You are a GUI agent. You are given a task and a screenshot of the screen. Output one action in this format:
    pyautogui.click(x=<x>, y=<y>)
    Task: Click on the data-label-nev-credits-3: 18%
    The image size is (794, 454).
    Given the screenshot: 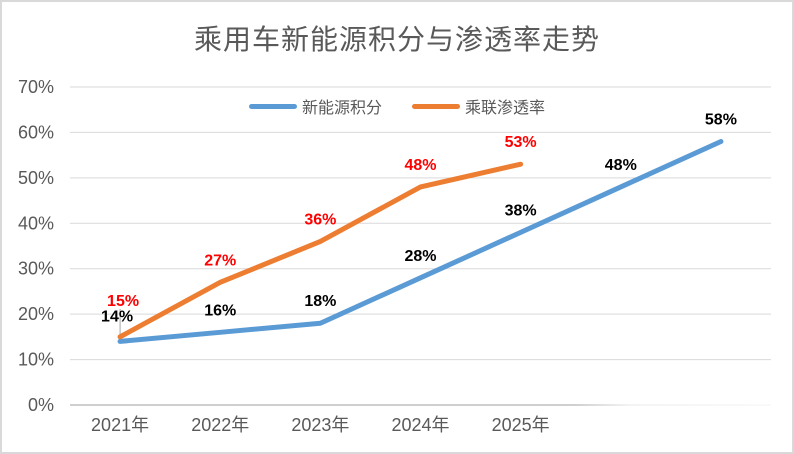 What is the action you would take?
    pyautogui.click(x=320, y=301)
    